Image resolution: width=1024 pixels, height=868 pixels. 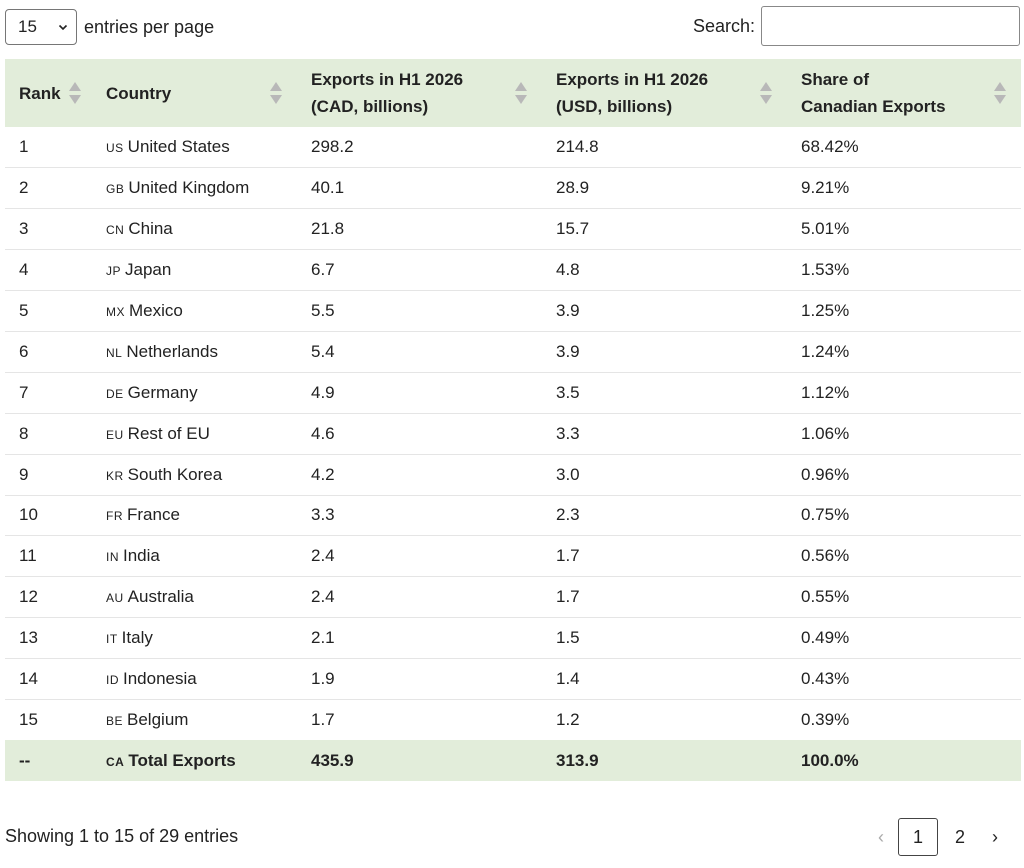 I want to click on cell-share: 1.53%, so click(x=904, y=270).